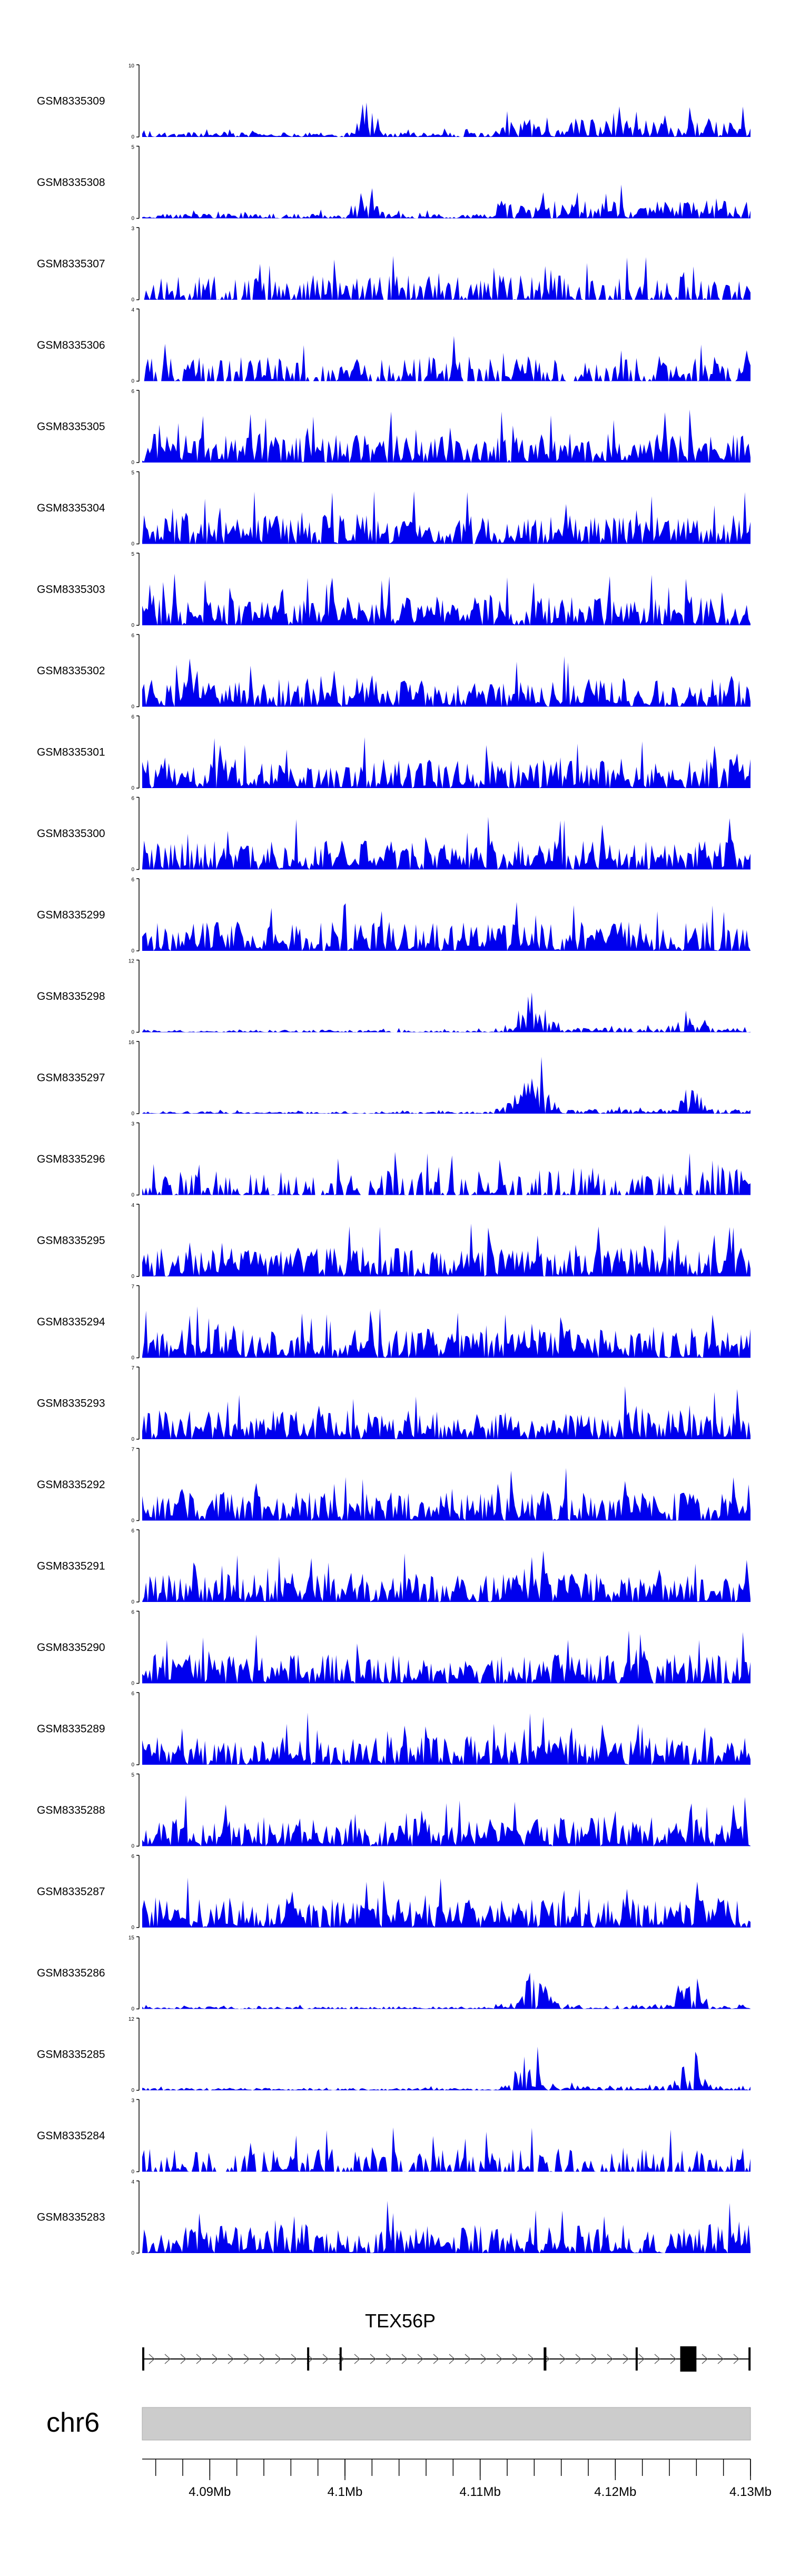 The height and width of the screenshot is (2576, 790). What do you see at coordinates (393, 752) in the screenshot?
I see `track-GSM8335301: GSM8335301 6 0` at bounding box center [393, 752].